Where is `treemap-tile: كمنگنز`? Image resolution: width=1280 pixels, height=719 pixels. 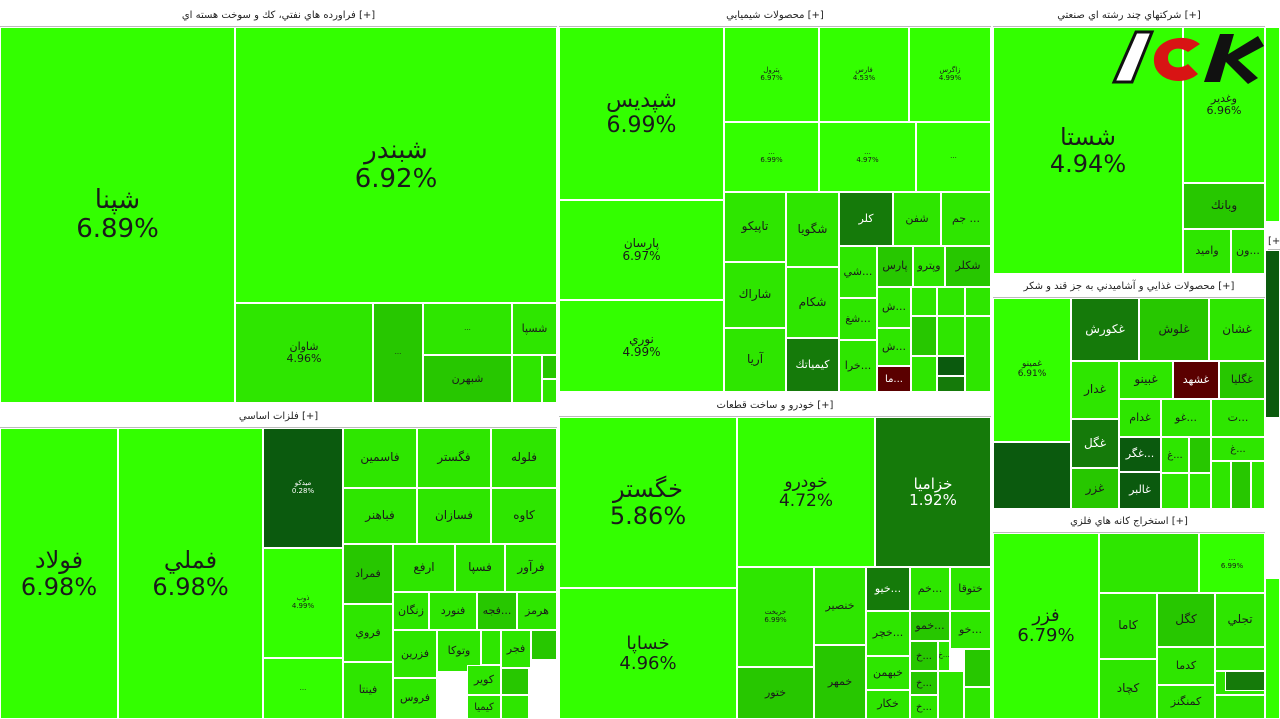
treemap-tile: كمنگنز is located at coordinates (1186, 702).